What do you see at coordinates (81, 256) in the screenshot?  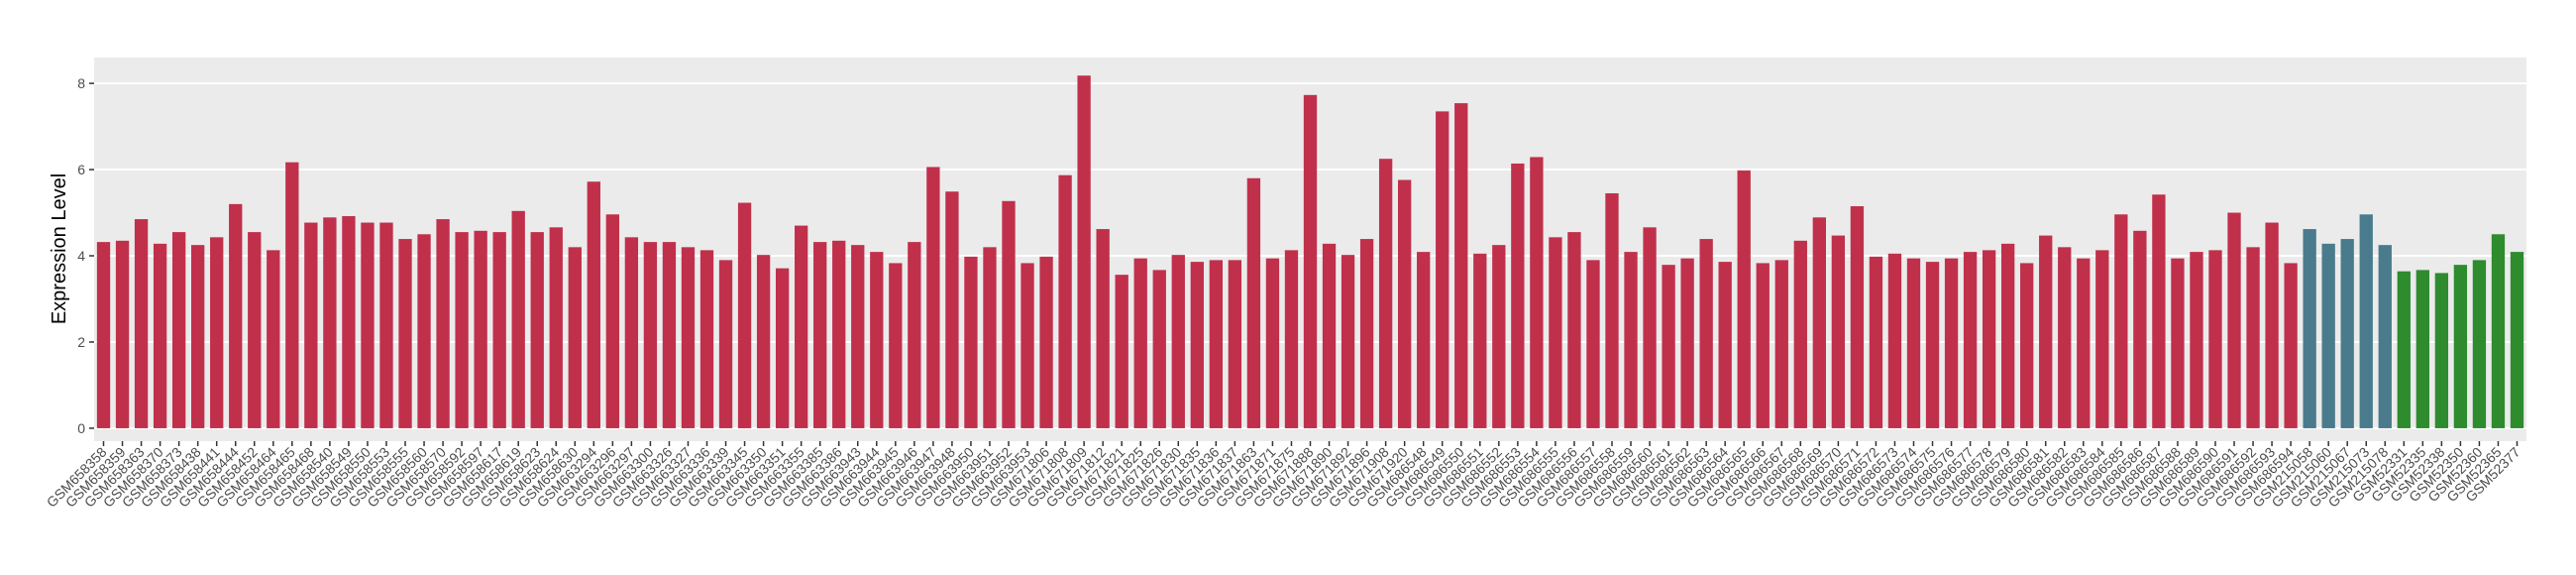 I see `y-tick-label: 4` at bounding box center [81, 256].